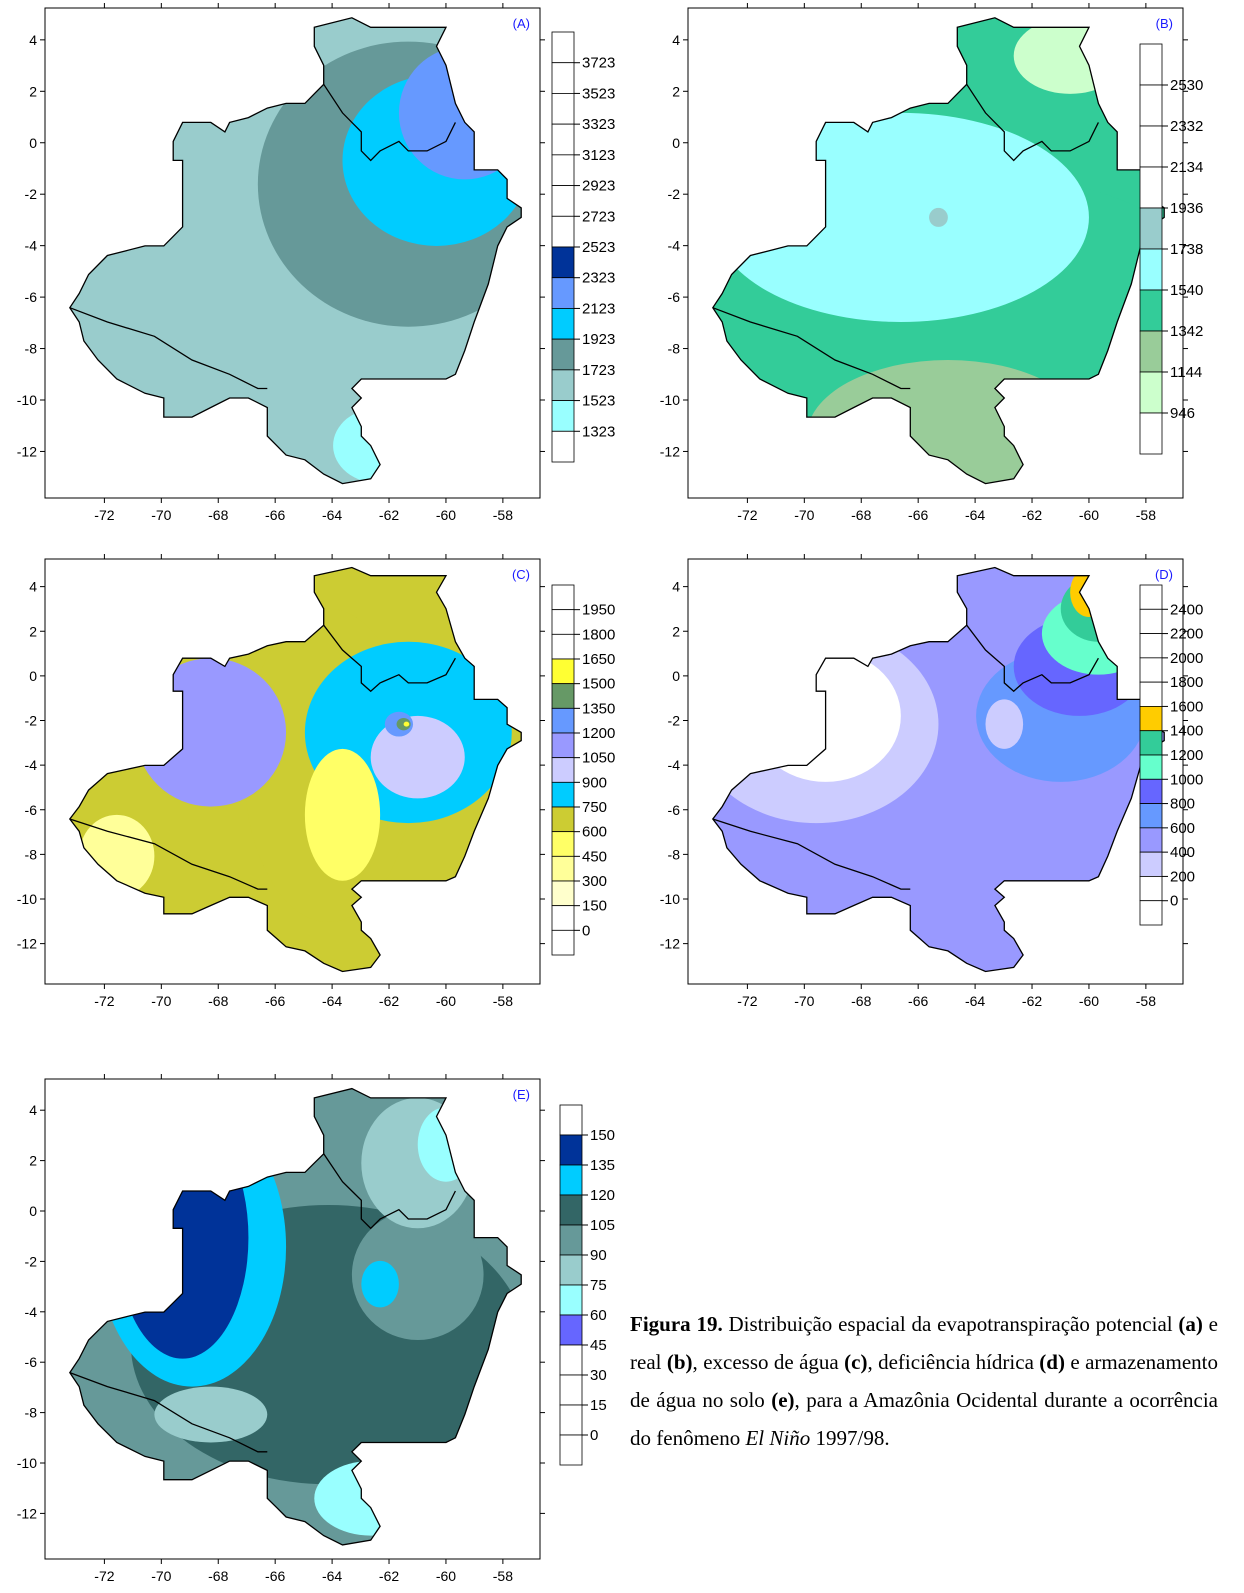 This screenshot has width=1244, height=1593. Describe the element at coordinates (676, 91) in the screenshot. I see `ytick-label-b-1: 2` at that location.